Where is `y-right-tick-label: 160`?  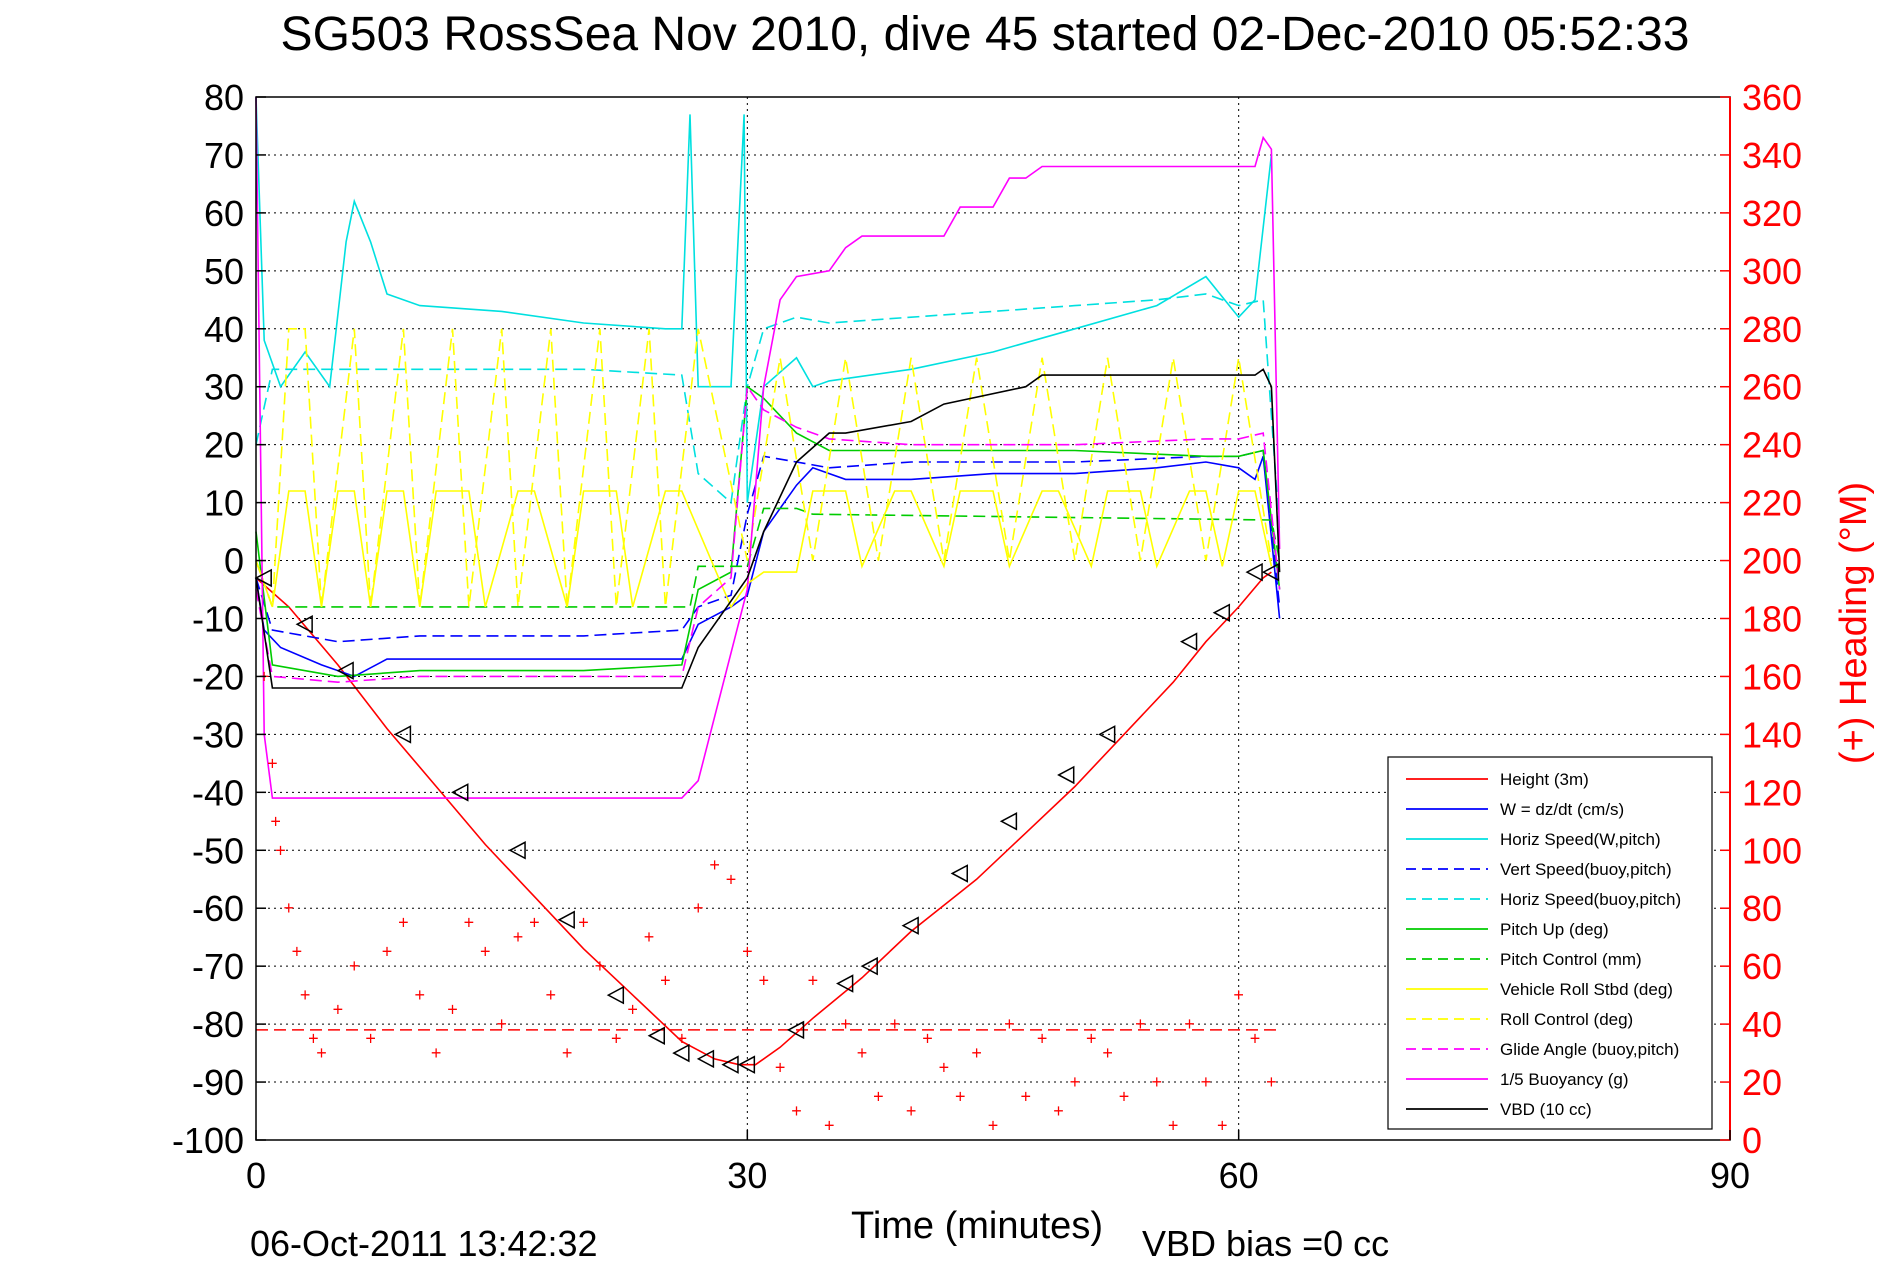 y-right-tick-label: 160 is located at coordinates (1772, 676).